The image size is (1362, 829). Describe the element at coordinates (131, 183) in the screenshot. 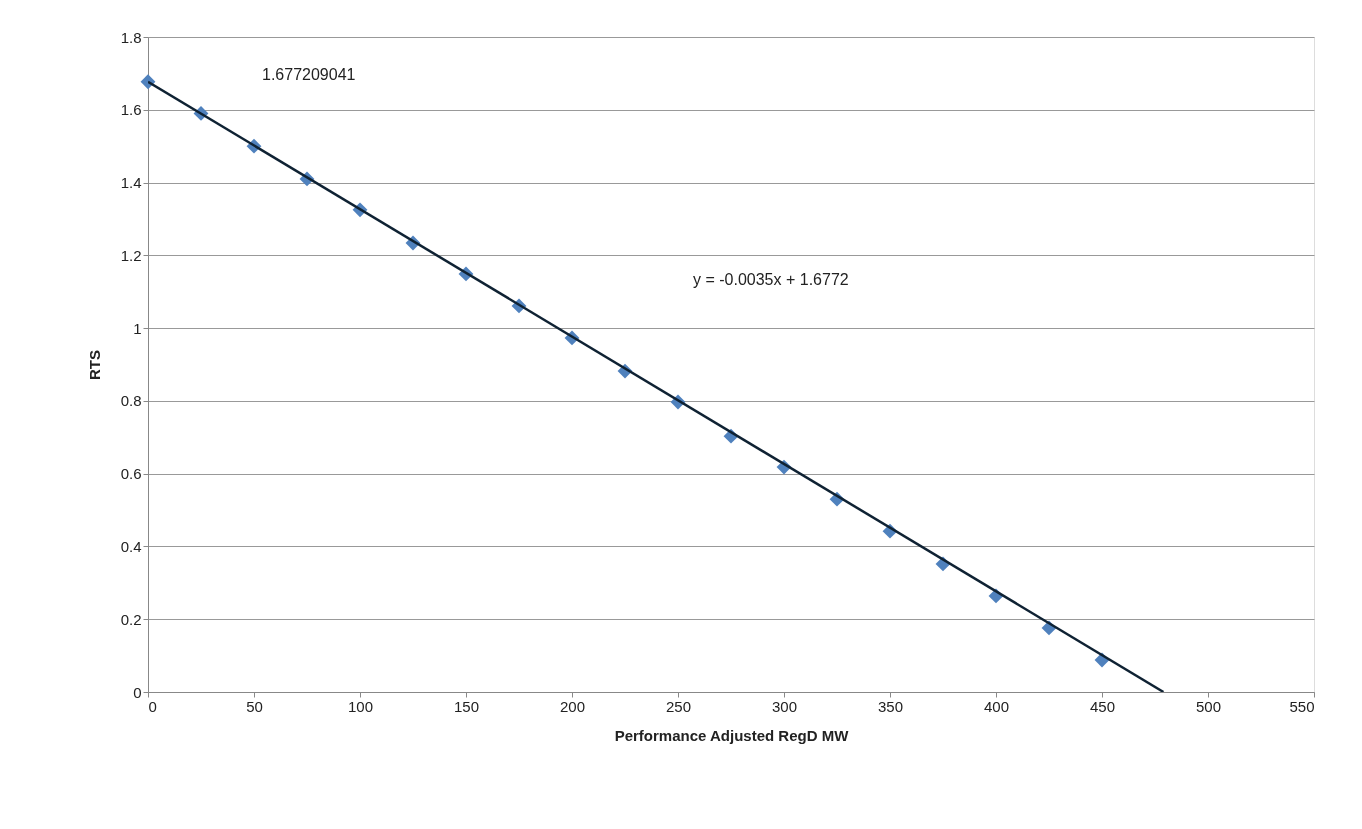

I see `y-tick-label: 1.4` at that location.